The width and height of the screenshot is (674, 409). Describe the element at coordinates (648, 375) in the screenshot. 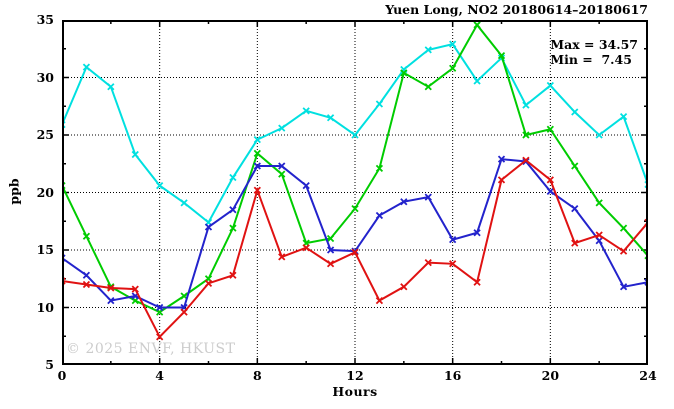

I see `x-tick-label: 24` at that location.